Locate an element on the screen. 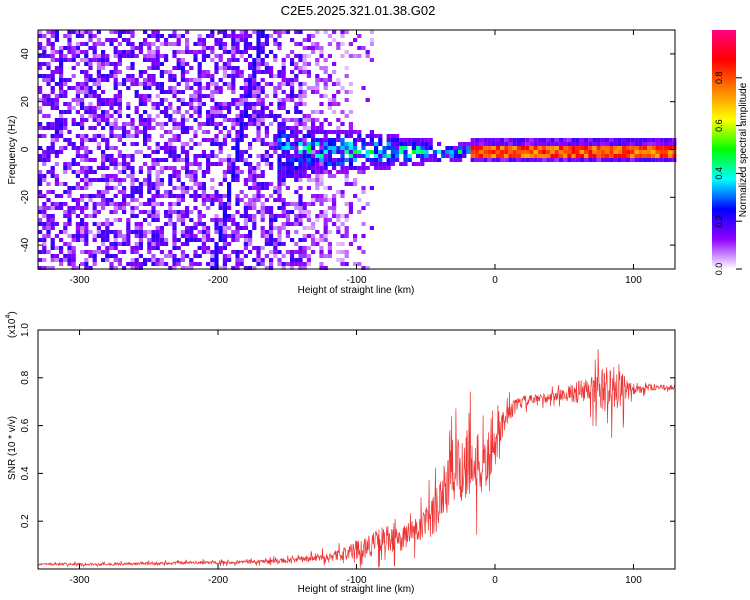 Image resolution: width=750 pixels, height=600 pixels. snr-multiplier: (x104) is located at coordinates (11, 324).